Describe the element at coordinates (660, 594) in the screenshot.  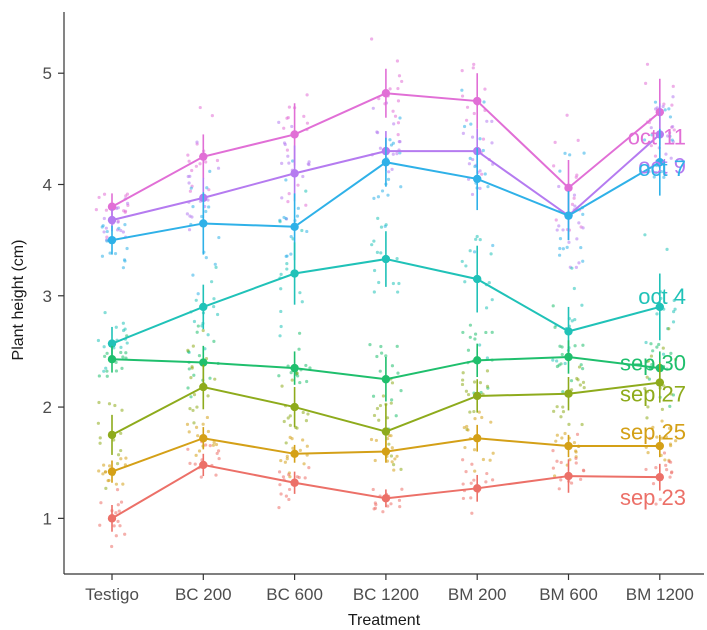
I see `x-tick-label: BM 1200` at that location.